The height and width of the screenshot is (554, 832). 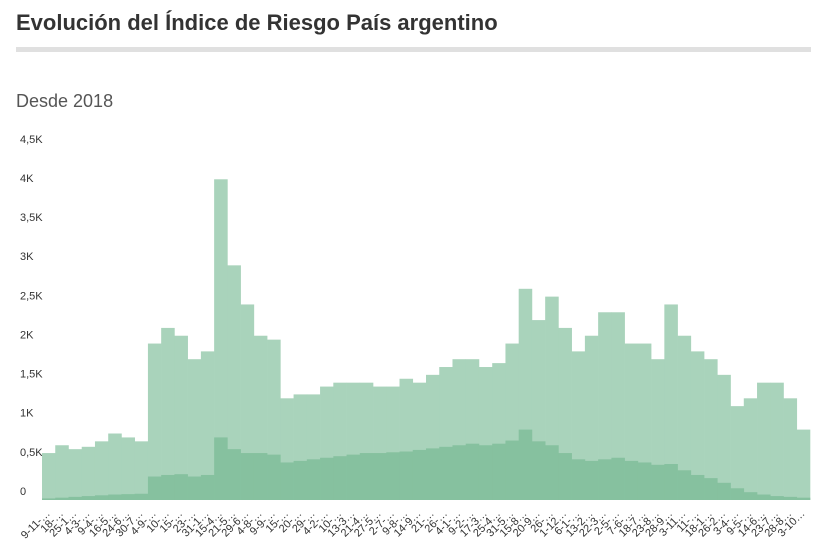 What do you see at coordinates (64, 101) in the screenshot?
I see `chart-subtitle: Desde 2018` at bounding box center [64, 101].